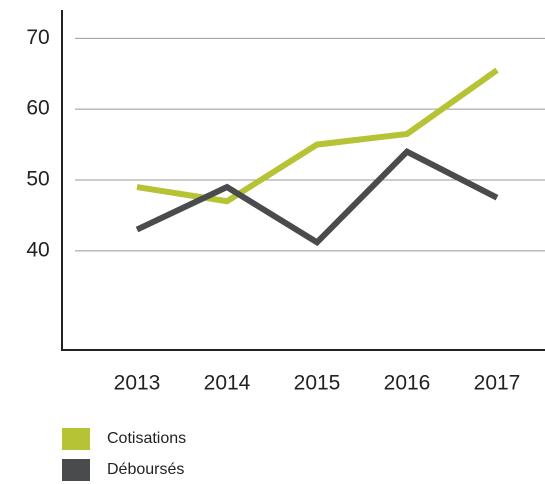 The image size is (545, 484). I want to click on x-tick-label: 2013, so click(137, 383).